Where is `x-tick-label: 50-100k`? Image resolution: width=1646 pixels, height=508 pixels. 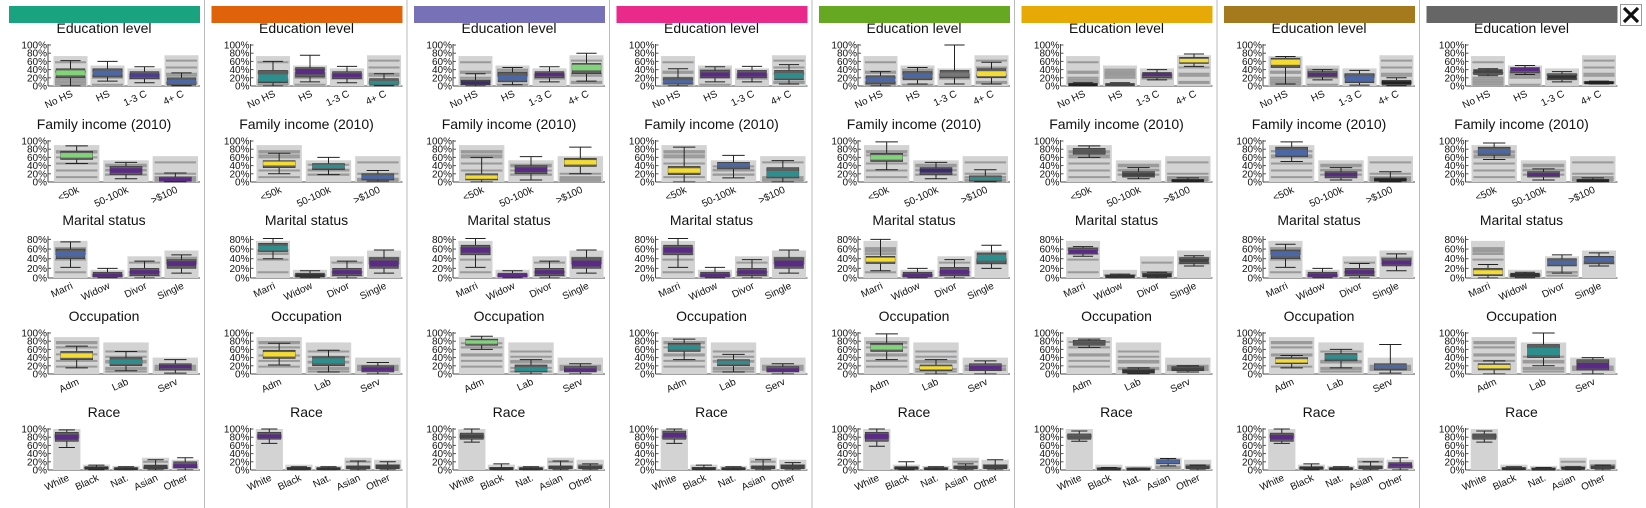
x-tick-label: 50-100k is located at coordinates (1327, 197).